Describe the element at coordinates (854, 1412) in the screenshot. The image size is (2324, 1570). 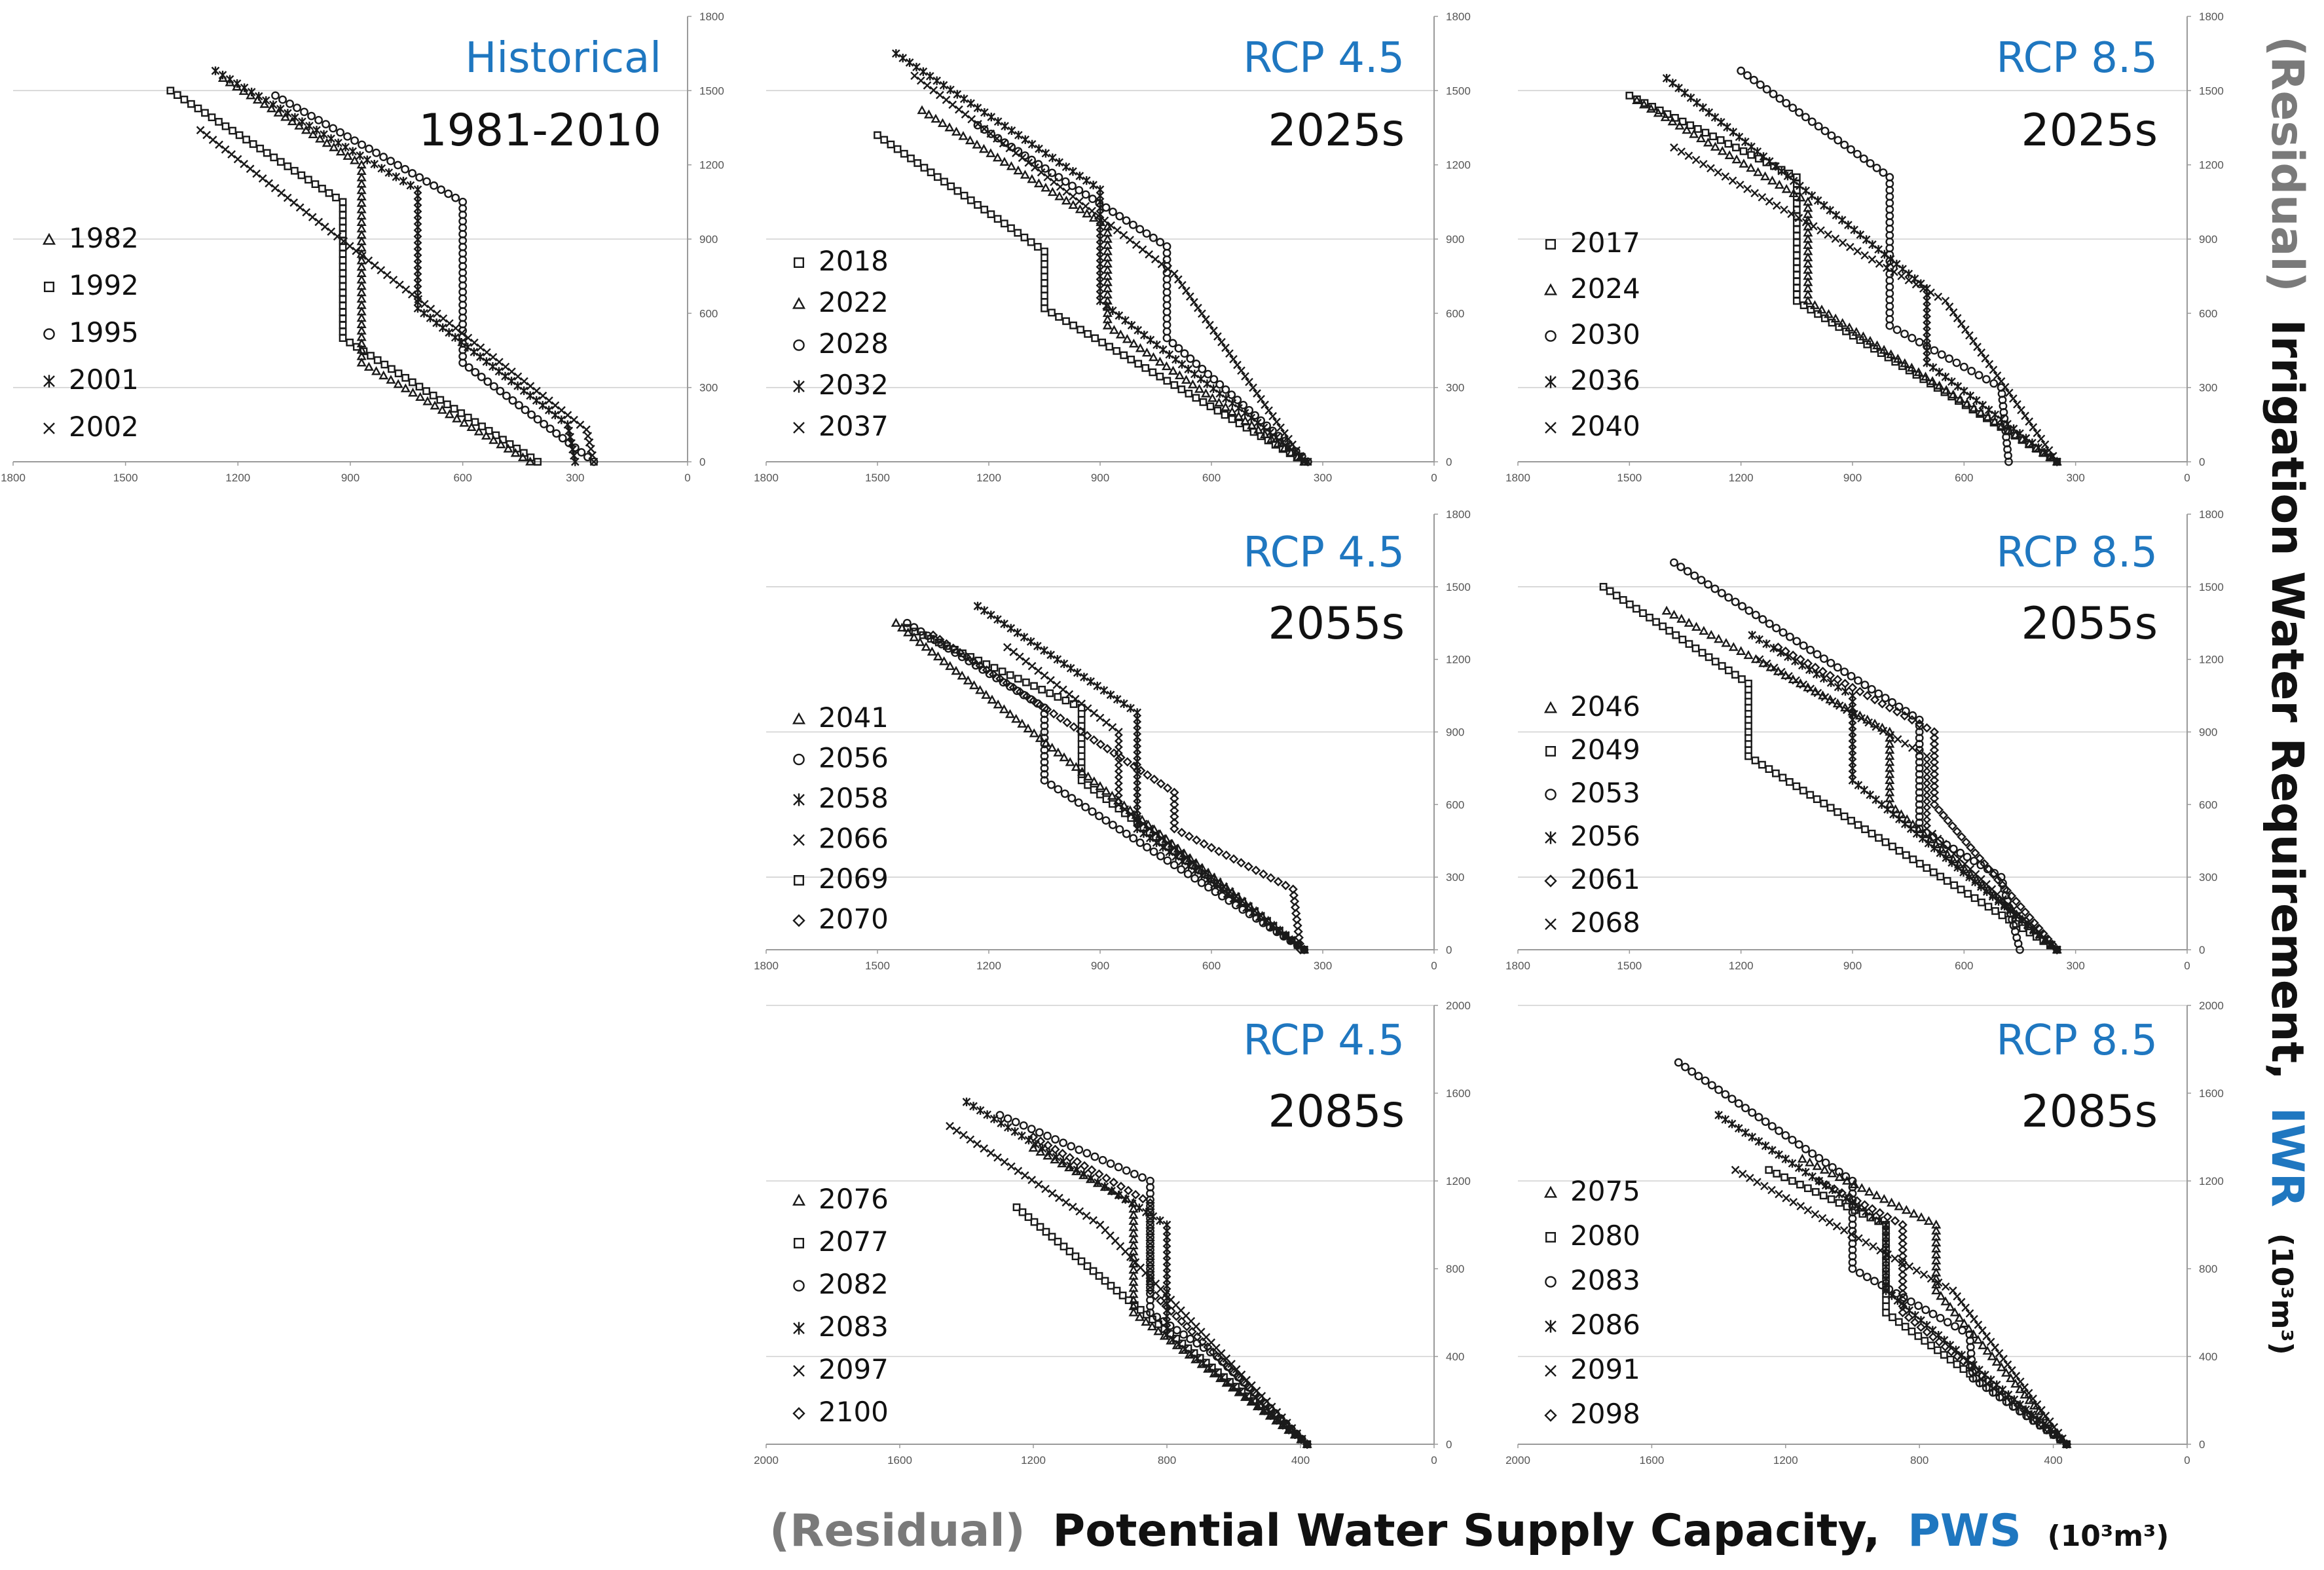
I see `legend-label: 2100` at that location.